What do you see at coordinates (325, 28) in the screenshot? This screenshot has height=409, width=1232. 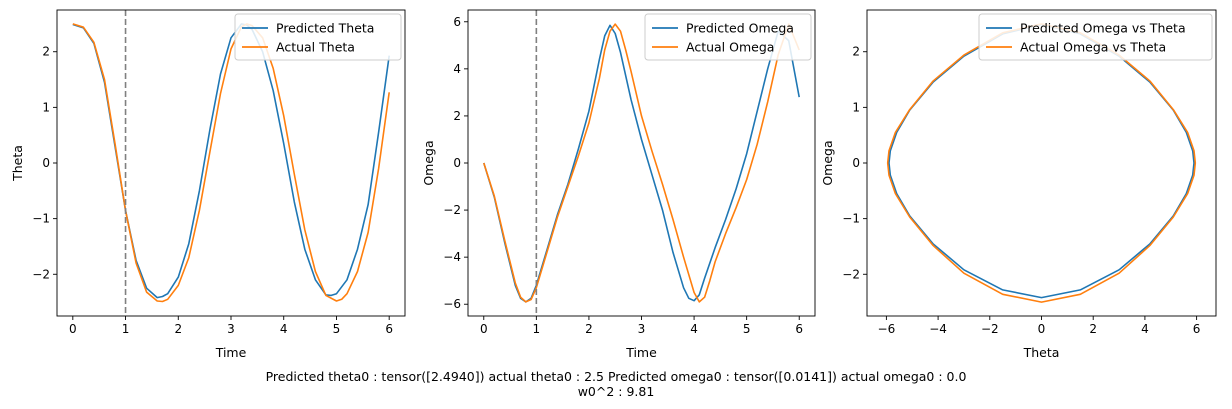 I see `legend-label-1: Predicted Theta` at bounding box center [325, 28].